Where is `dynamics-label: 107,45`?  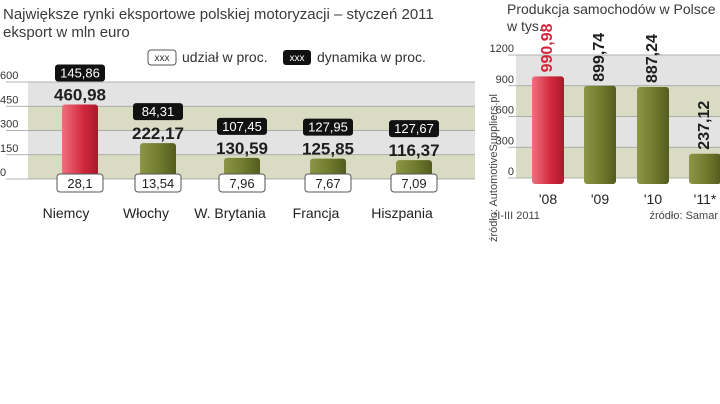 dynamics-label: 107,45 is located at coordinates (242, 126).